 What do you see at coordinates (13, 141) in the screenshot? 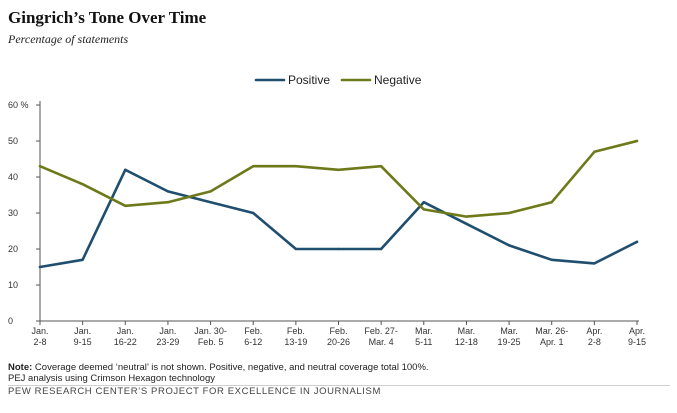
I see `y-tick-label: 50` at bounding box center [13, 141].